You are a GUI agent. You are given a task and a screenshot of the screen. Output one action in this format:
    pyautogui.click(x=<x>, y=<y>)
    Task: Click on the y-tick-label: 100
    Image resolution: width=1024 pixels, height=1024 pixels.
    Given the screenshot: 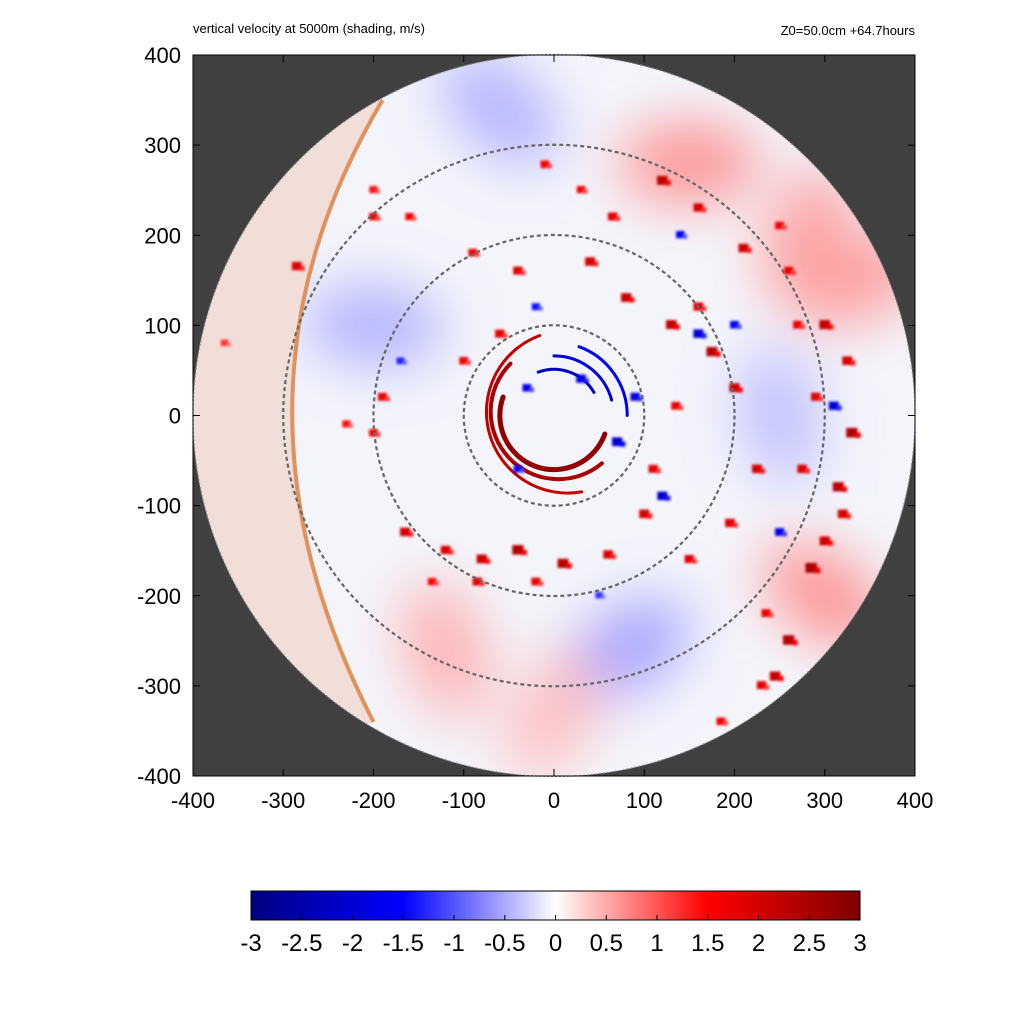 What is the action you would take?
    pyautogui.click(x=162, y=325)
    